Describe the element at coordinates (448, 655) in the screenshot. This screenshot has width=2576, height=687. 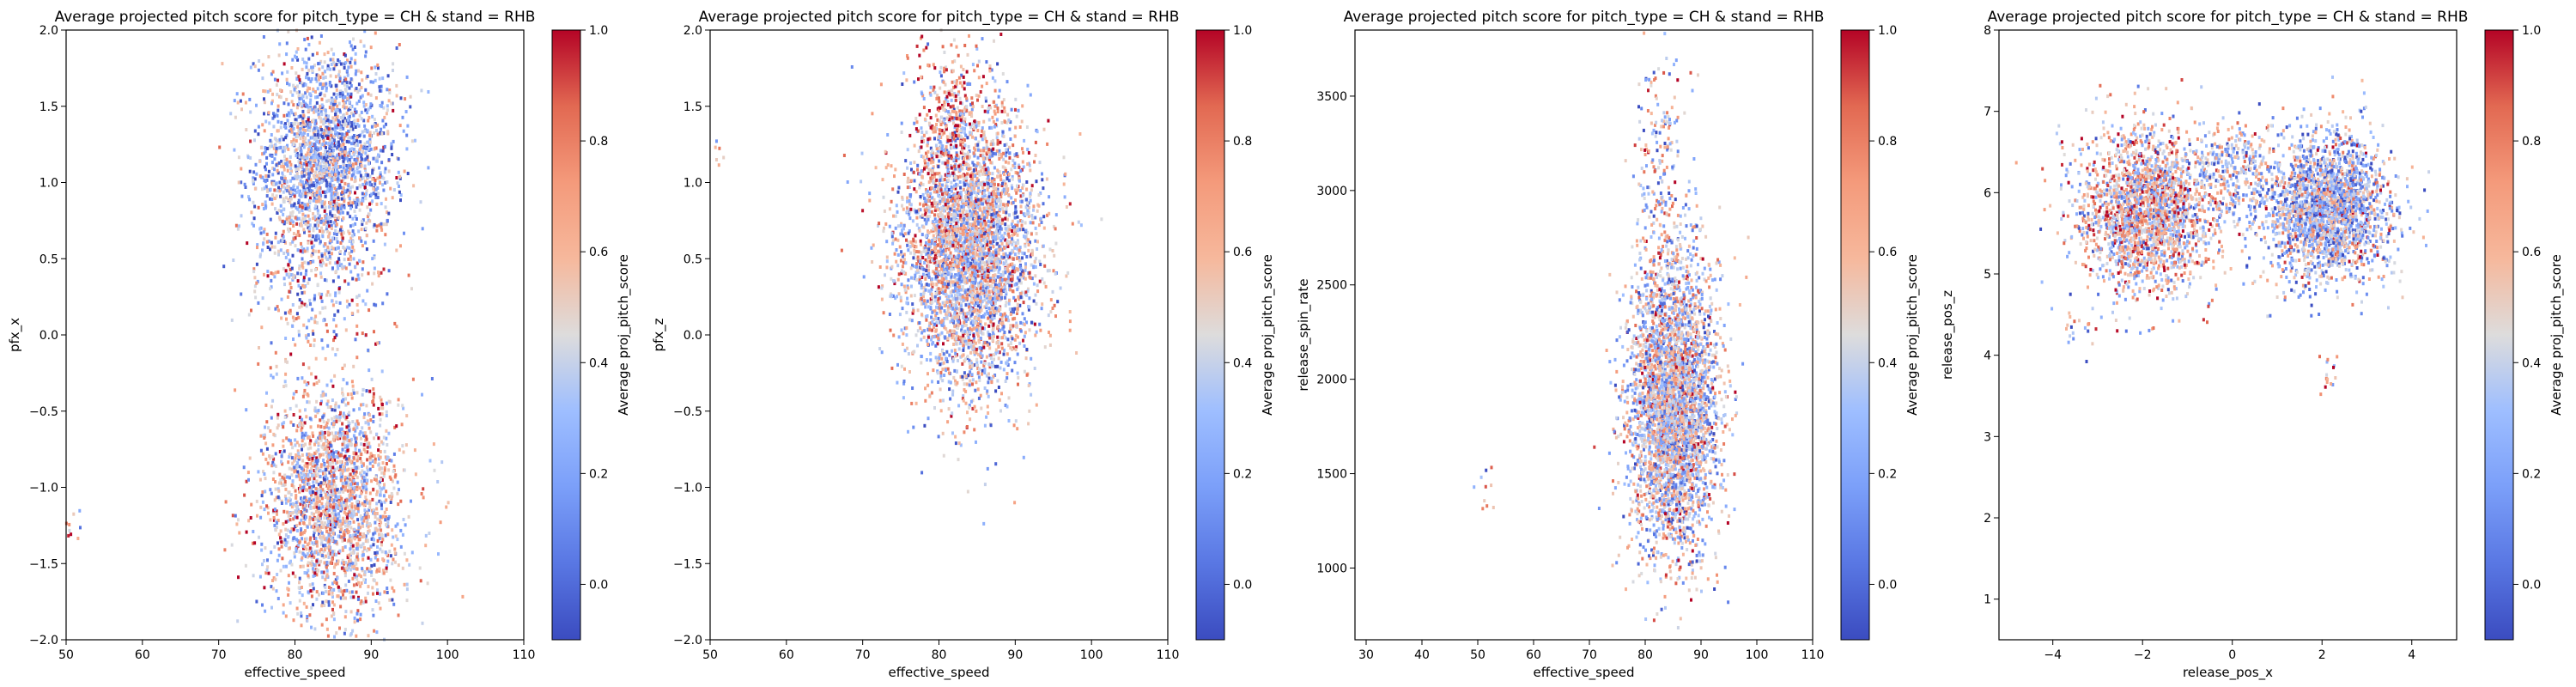
I see `x-tick-label: 100` at that location.